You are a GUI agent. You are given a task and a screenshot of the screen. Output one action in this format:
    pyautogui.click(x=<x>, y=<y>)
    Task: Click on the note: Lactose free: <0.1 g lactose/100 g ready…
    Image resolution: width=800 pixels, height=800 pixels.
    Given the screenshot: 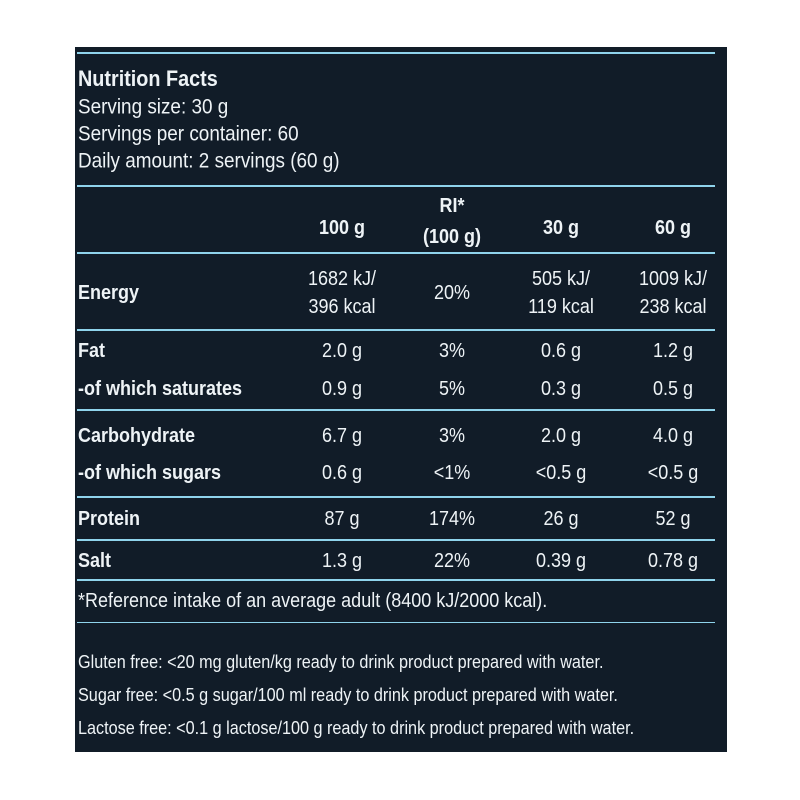 What is the action you would take?
    pyautogui.click(x=356, y=728)
    